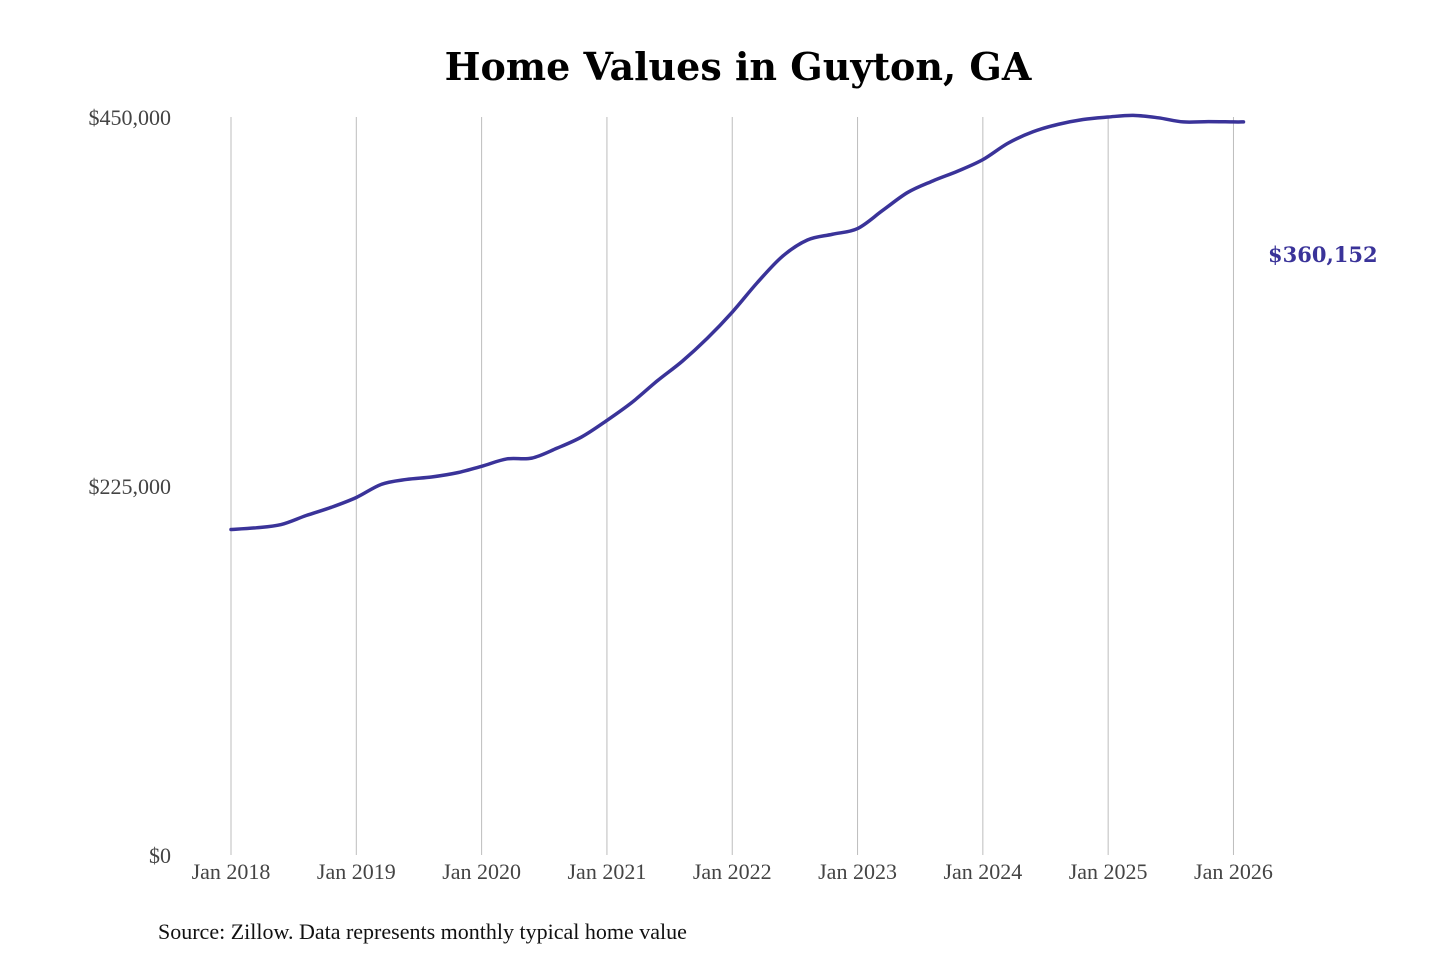  What do you see at coordinates (231, 871) in the screenshot?
I see `x-tick-label: Jan 2018` at bounding box center [231, 871].